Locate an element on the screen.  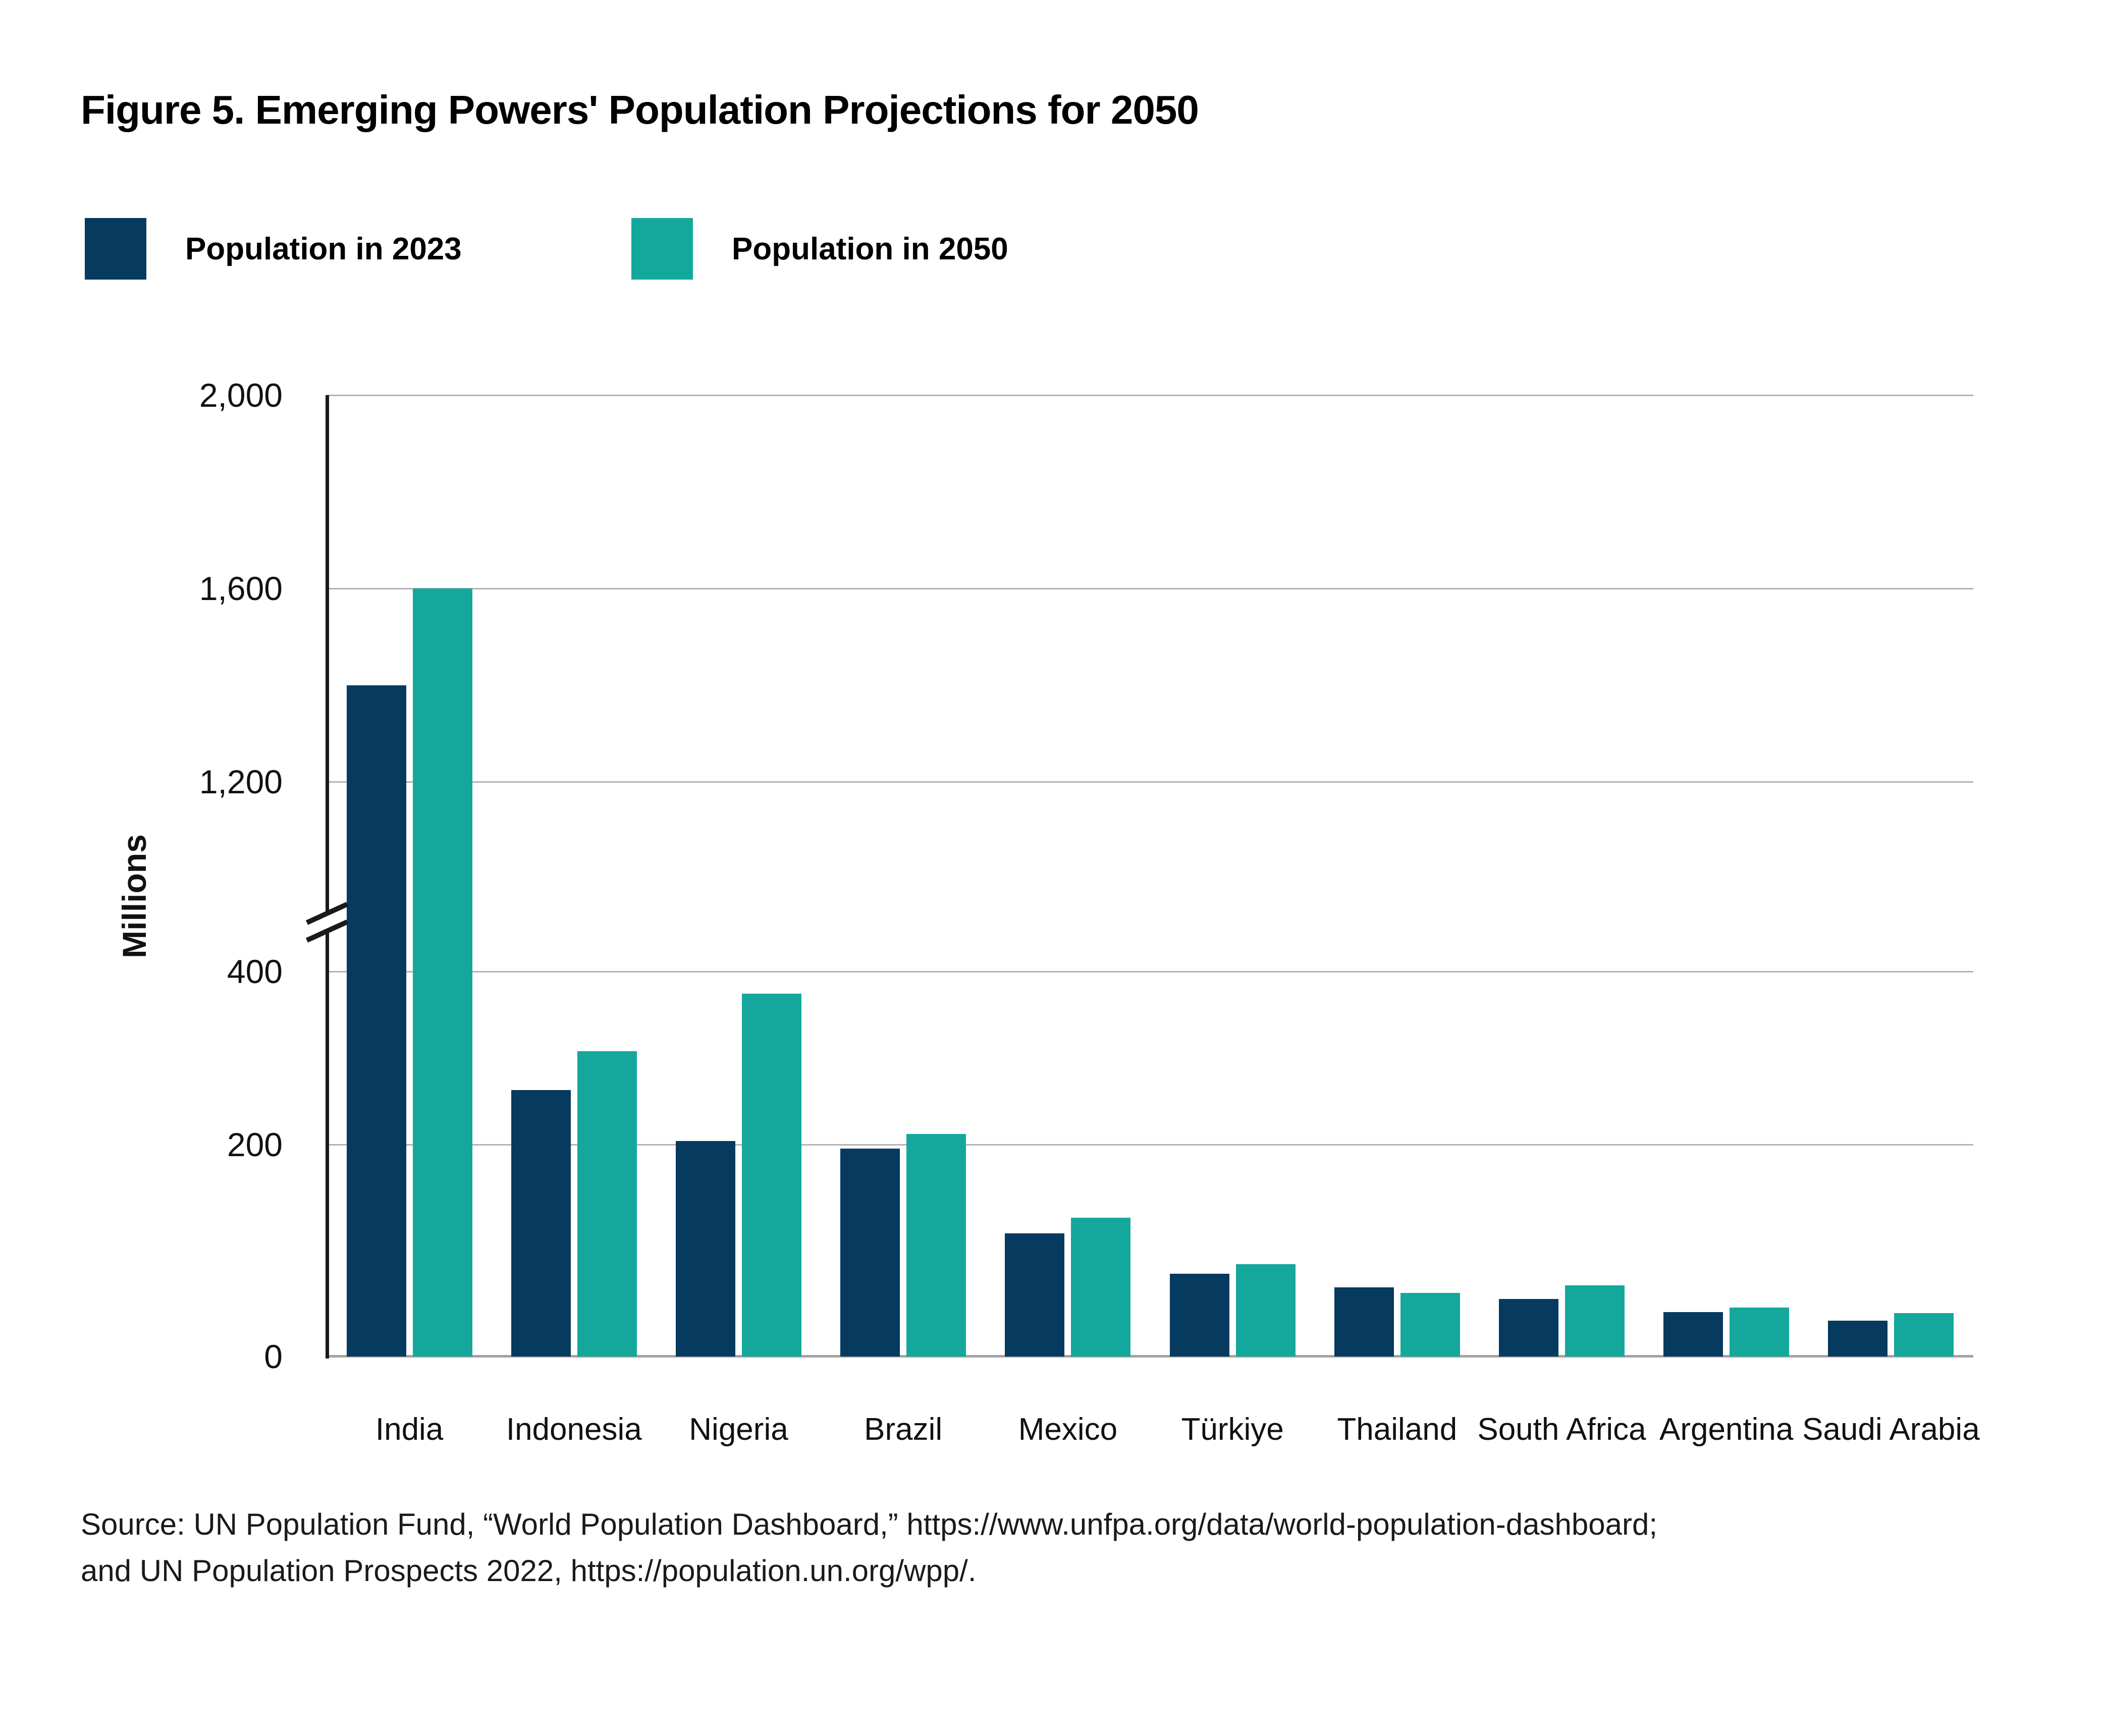
bar-indonesia-2023 is located at coordinates (541, 1223).